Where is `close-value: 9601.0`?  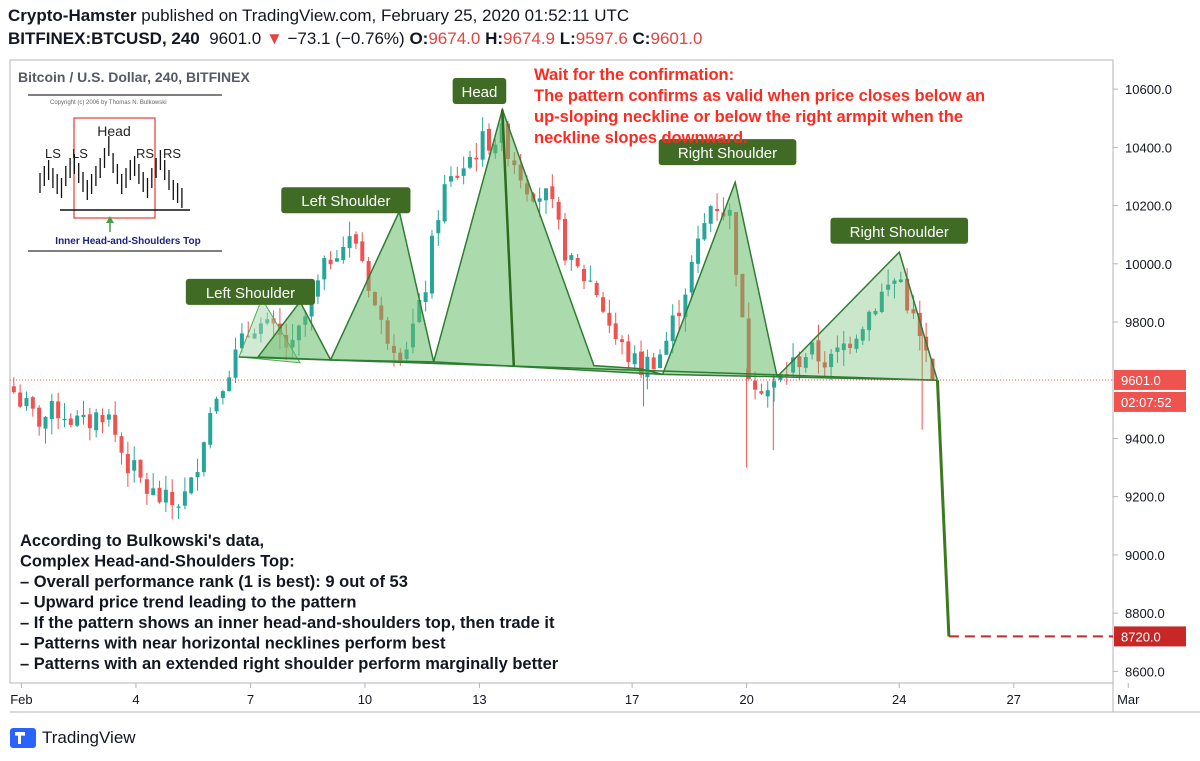
close-value: 9601.0 is located at coordinates (676, 38).